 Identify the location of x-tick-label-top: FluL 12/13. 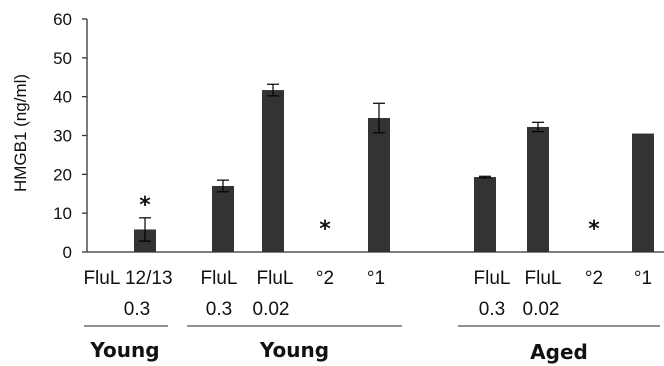
(127, 278).